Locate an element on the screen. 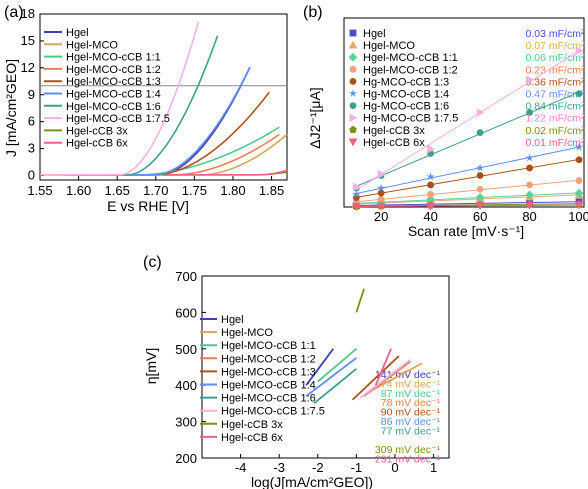  panel-b-capacitance-label: 1.22 mF/cm² is located at coordinates (555, 119).